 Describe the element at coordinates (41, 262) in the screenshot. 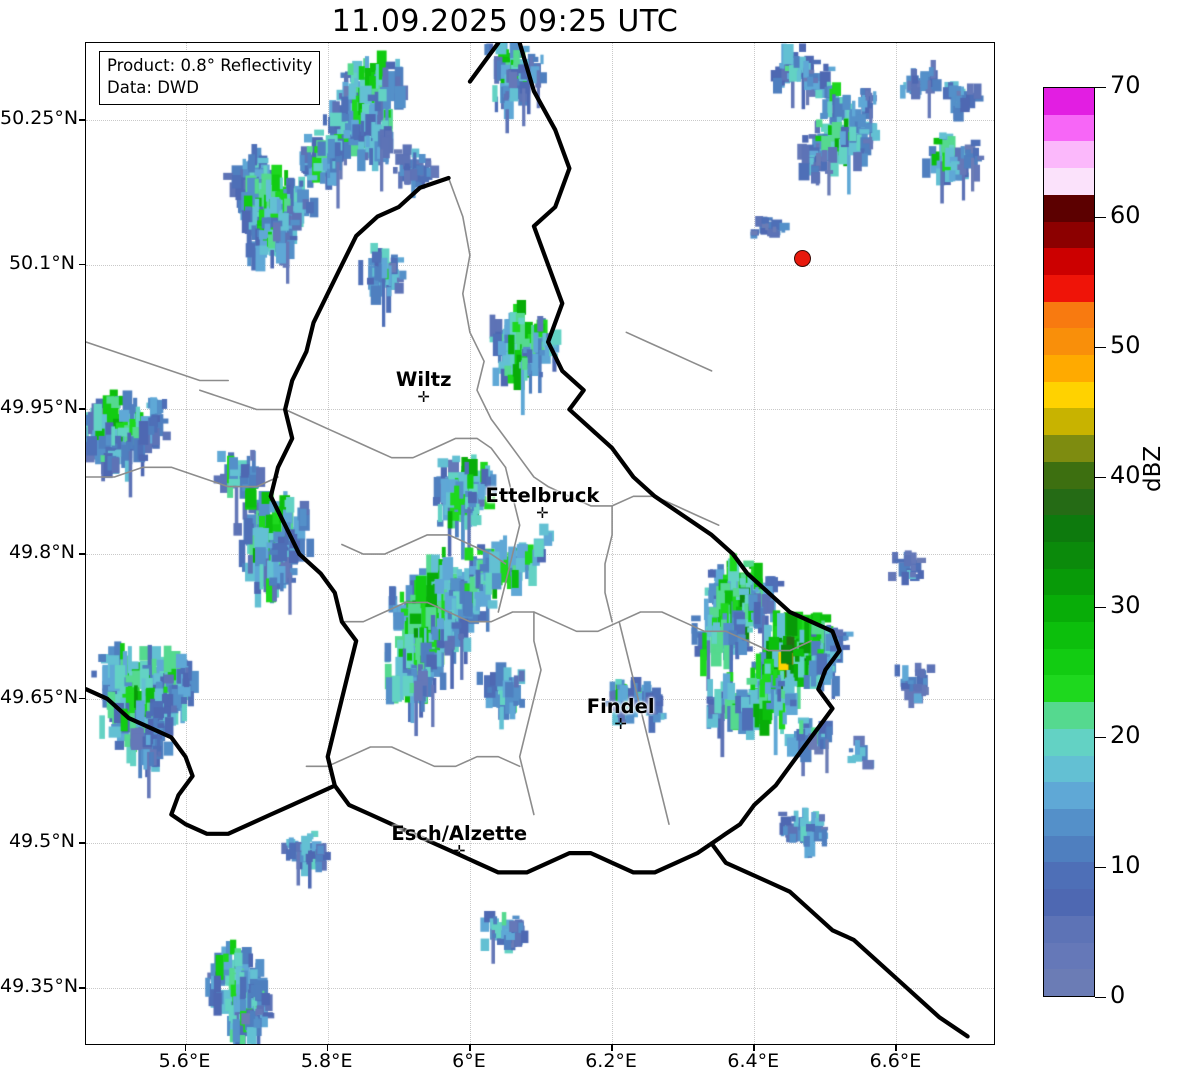

I see `y-tick-label: 50.1°N` at that location.